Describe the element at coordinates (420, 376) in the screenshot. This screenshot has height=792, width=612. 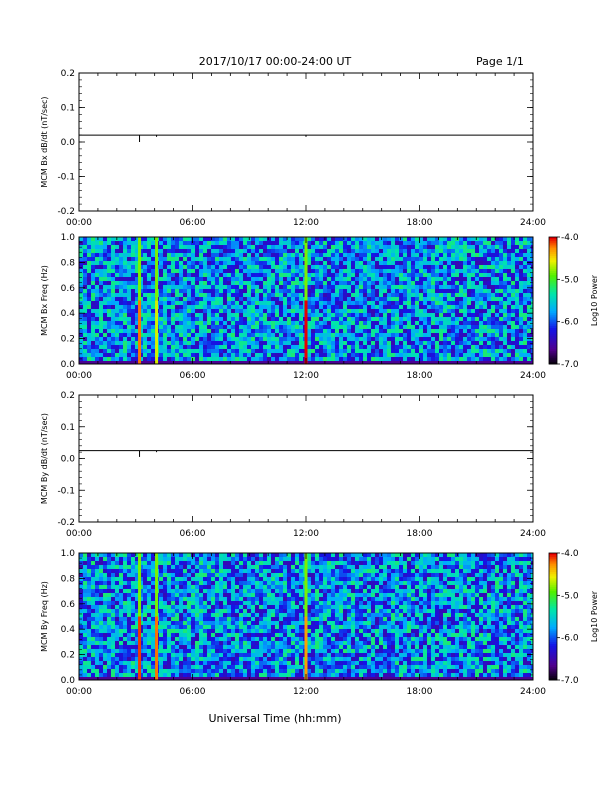
I see `x-tick-label: 18:00` at that location.